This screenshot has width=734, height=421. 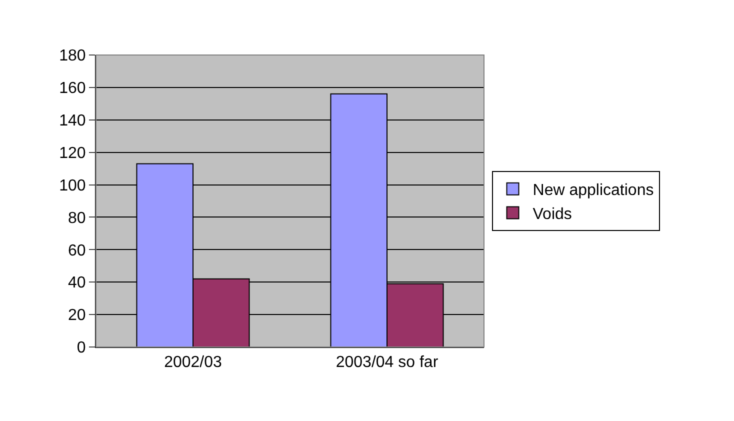 I want to click on y-tick-label: 140, so click(x=72, y=121).